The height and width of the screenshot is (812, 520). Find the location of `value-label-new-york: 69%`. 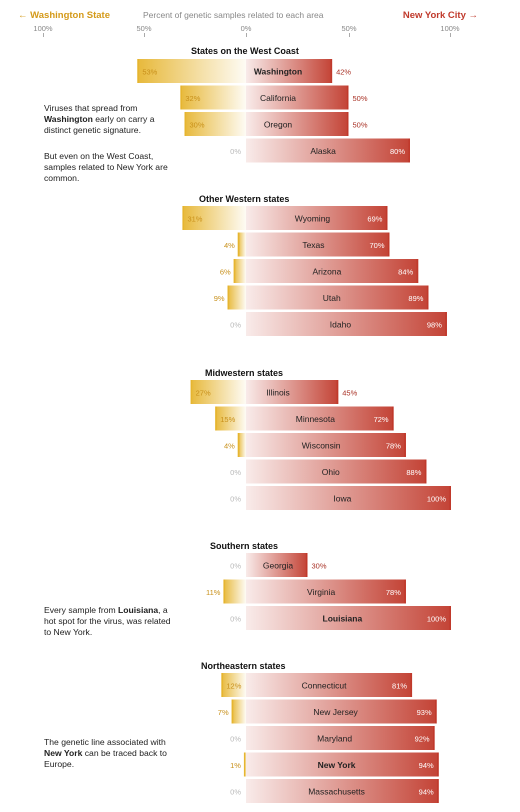

value-label-new-york: 69% is located at coordinates (374, 219).